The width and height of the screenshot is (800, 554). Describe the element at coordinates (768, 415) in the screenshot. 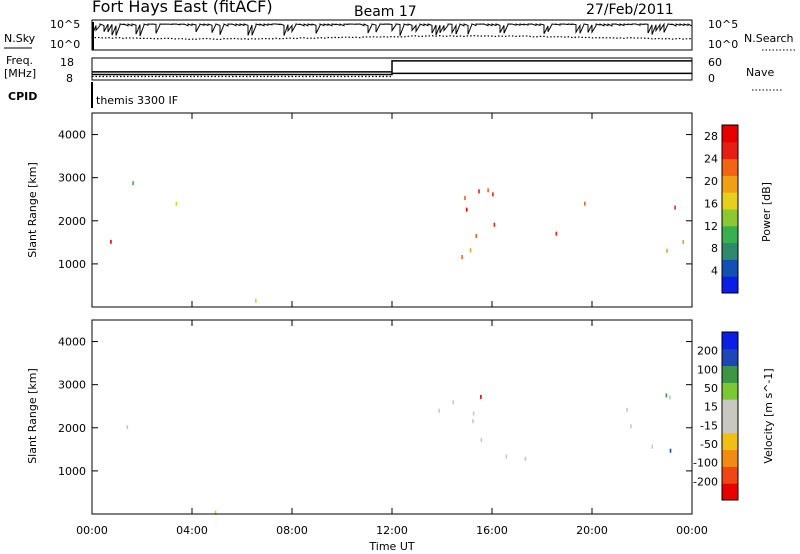

I see `velocity-colorbar-label: Velocity [m s^-1]` at that location.